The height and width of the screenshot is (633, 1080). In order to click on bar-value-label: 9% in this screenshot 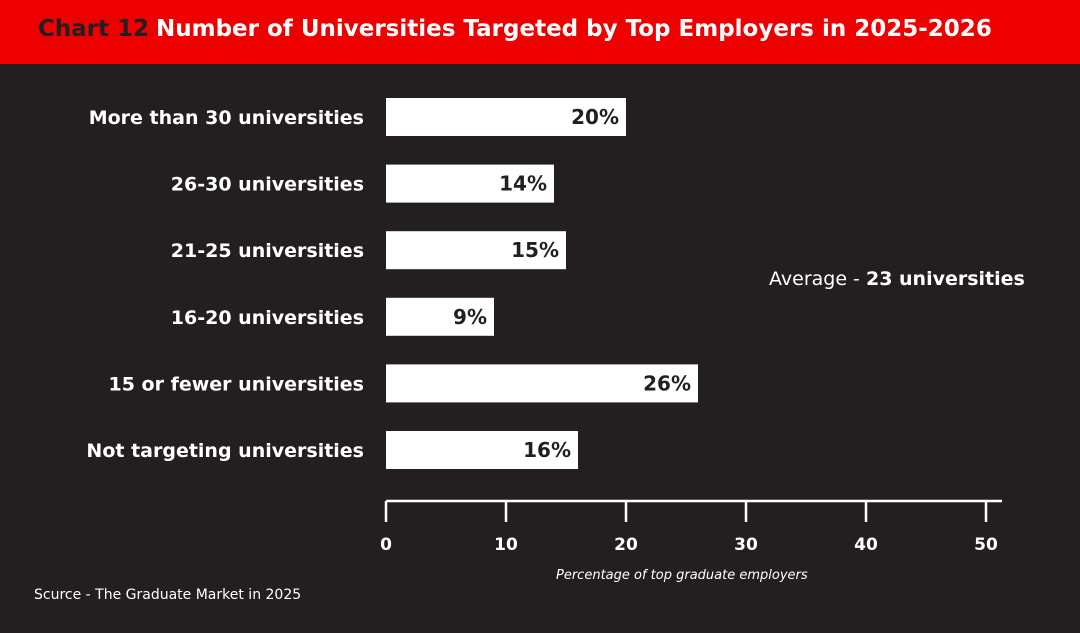, I will do `click(470, 317)`.